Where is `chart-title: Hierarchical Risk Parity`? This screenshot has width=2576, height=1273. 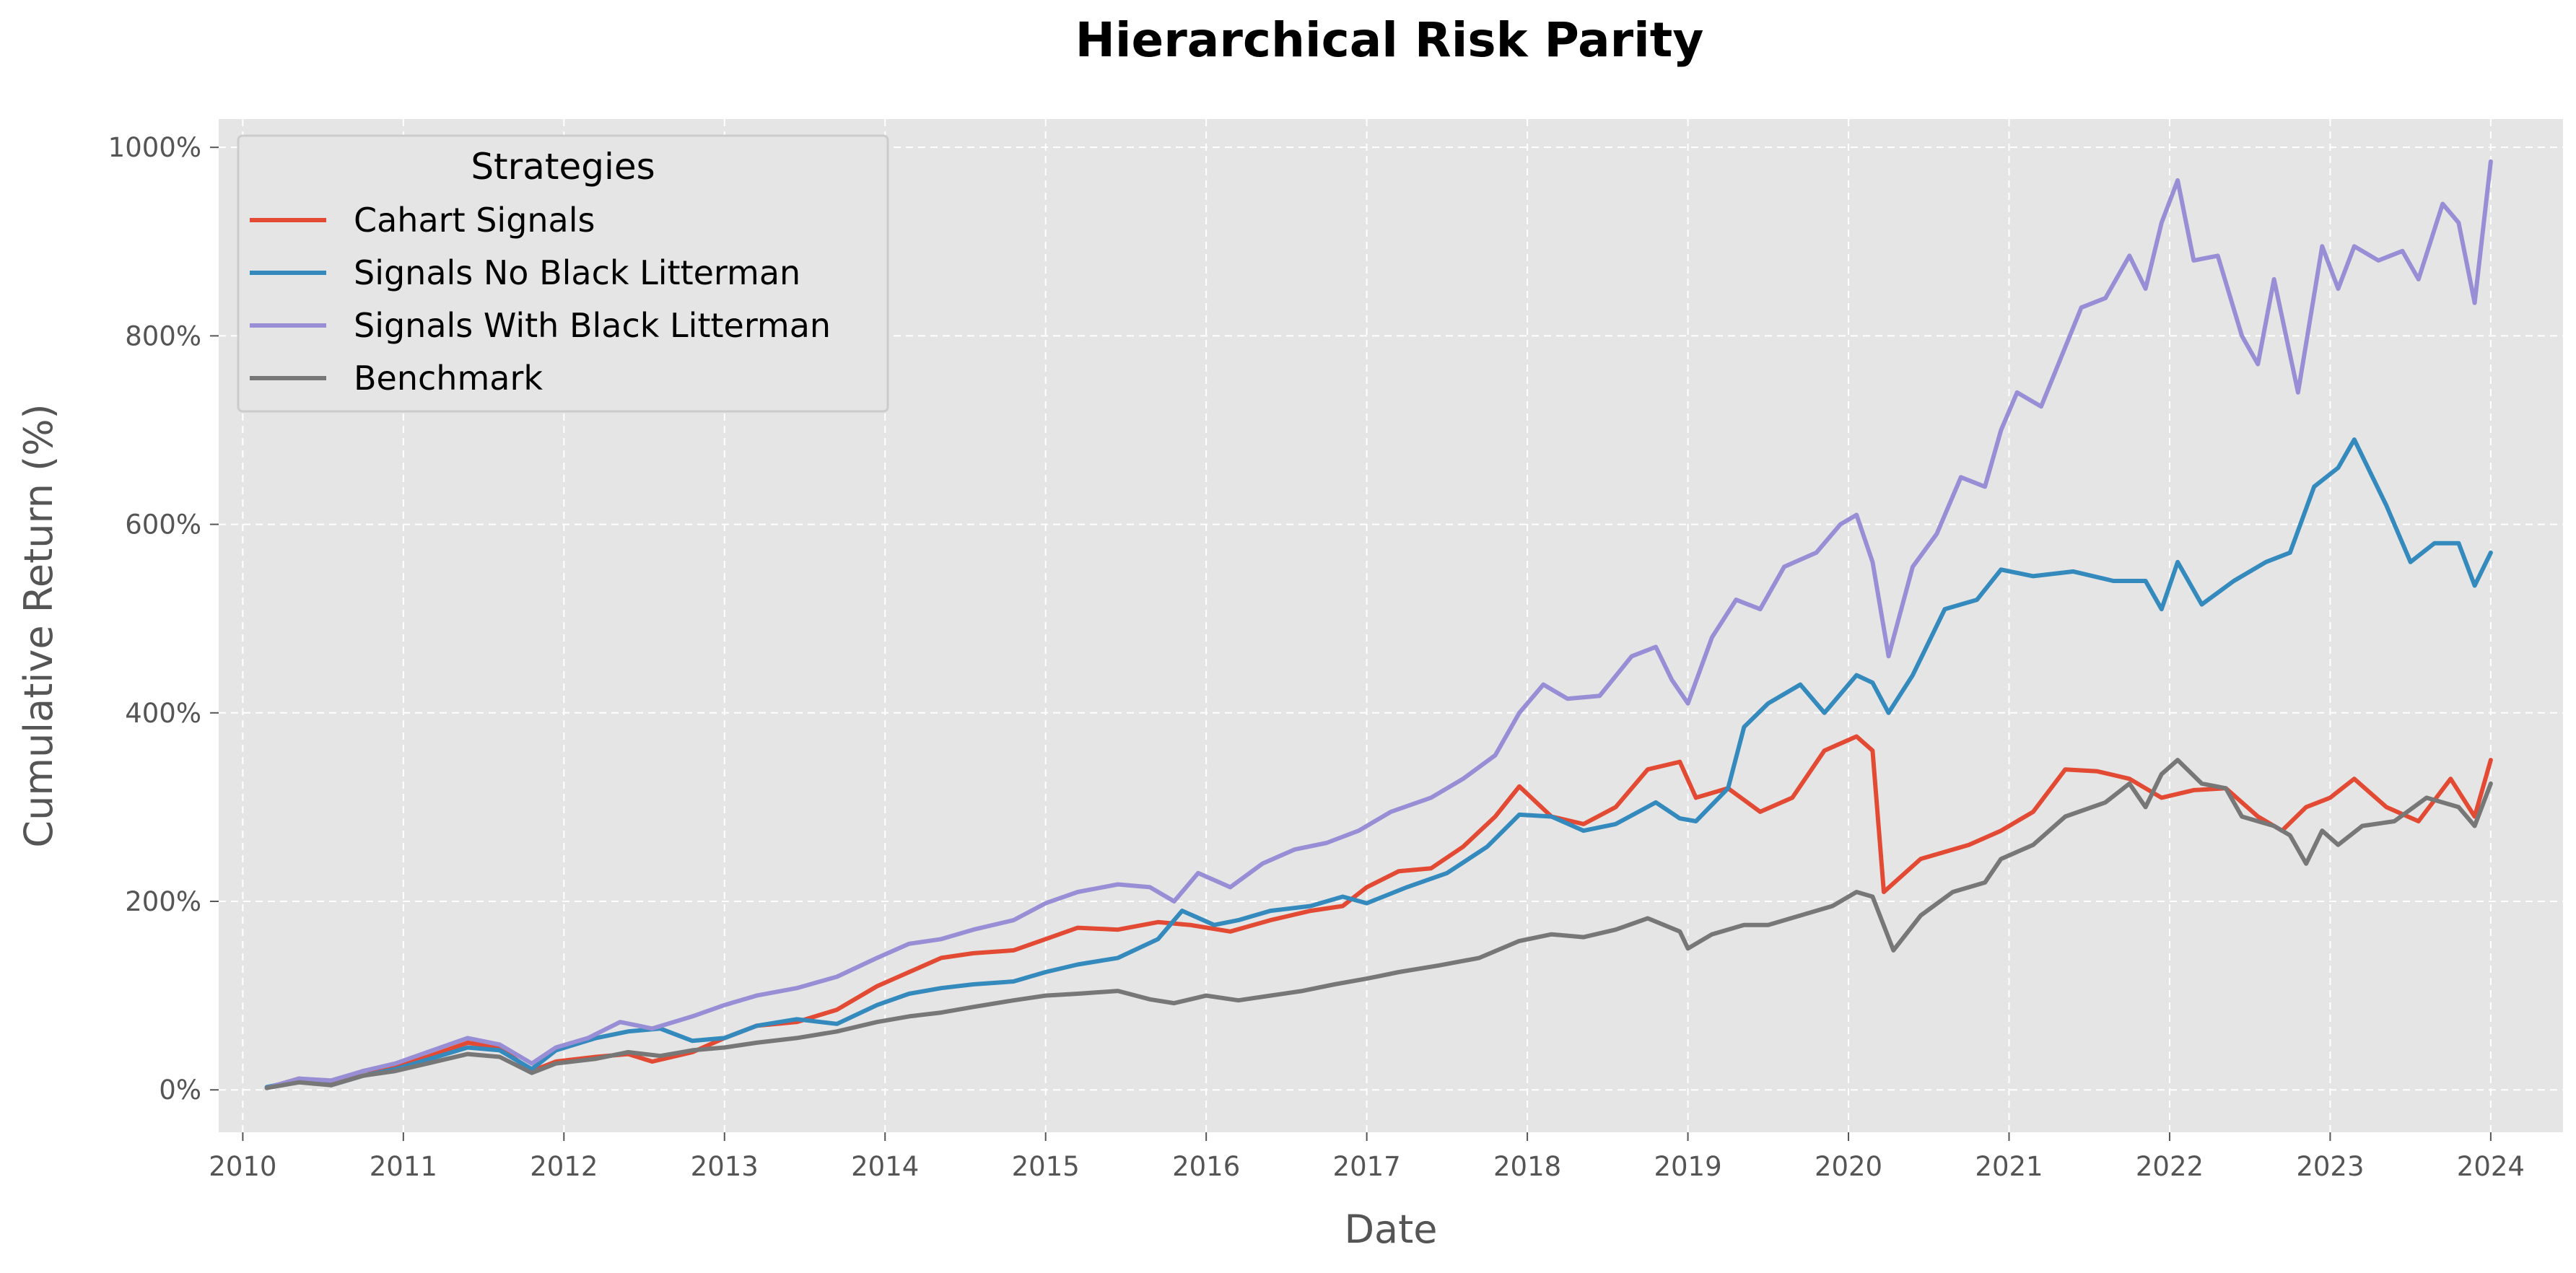 chart-title: Hierarchical Risk Parity is located at coordinates (1389, 40).